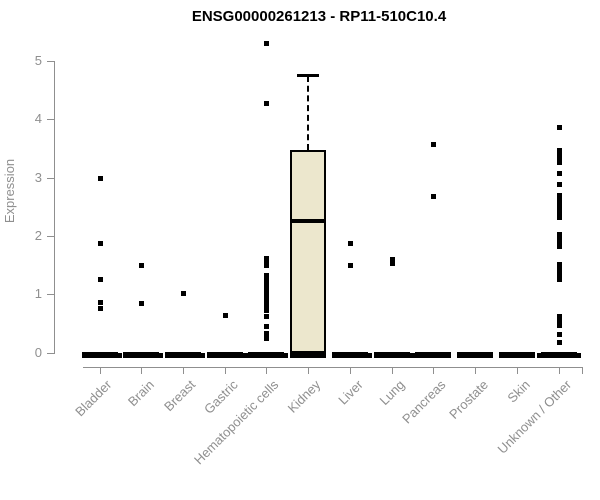 Image resolution: width=600 pixels, height=500 pixels. Describe the element at coordinates (535, 417) in the screenshot. I see `x-axis-tick-label: Unknown / Other` at that location.